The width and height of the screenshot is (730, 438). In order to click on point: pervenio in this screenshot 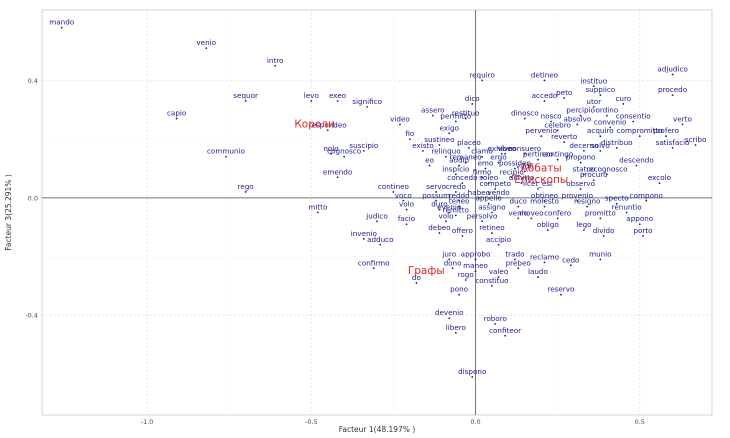, I will do `click(541, 132)`.